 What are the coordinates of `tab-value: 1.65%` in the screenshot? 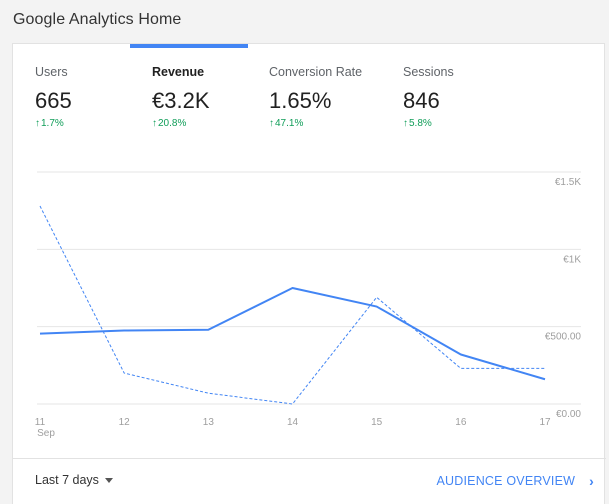 It's located at (300, 100).